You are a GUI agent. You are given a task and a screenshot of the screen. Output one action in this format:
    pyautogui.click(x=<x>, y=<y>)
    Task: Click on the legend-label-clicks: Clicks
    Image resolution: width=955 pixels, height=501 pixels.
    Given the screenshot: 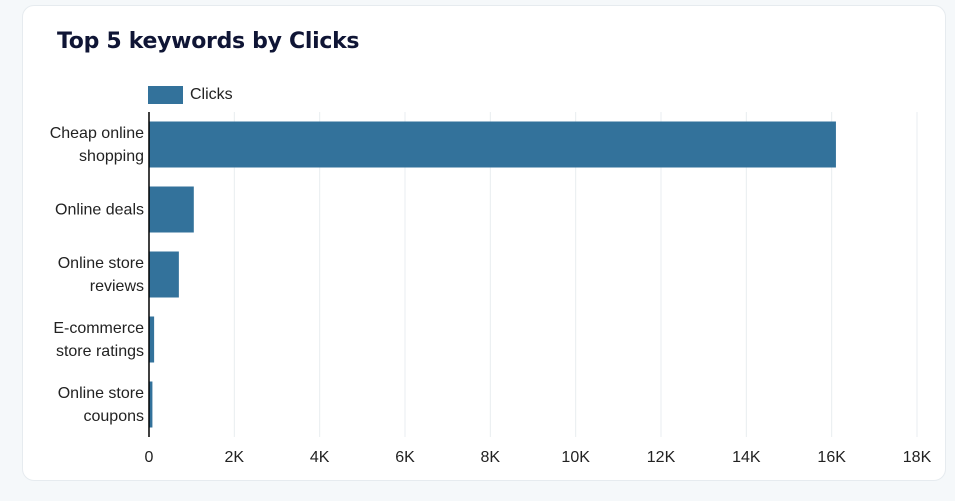 What is the action you would take?
    pyautogui.click(x=211, y=94)
    